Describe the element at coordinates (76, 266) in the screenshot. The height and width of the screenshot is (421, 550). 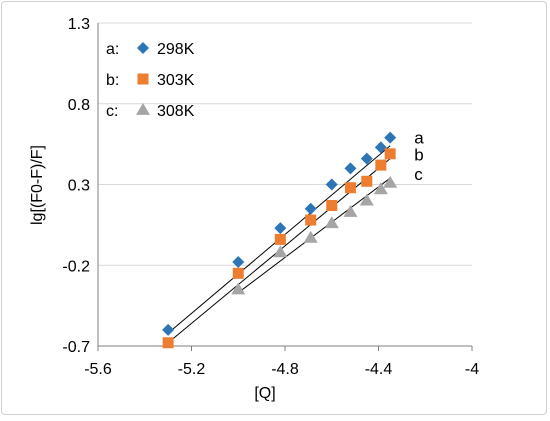
I see `y-tick-label: -0.2` at that location.